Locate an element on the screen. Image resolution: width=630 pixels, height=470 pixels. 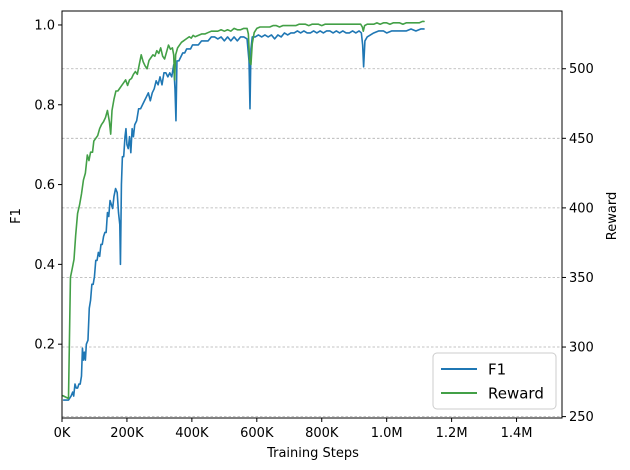
left-tick-label: 1.0 is located at coordinates (44, 25).